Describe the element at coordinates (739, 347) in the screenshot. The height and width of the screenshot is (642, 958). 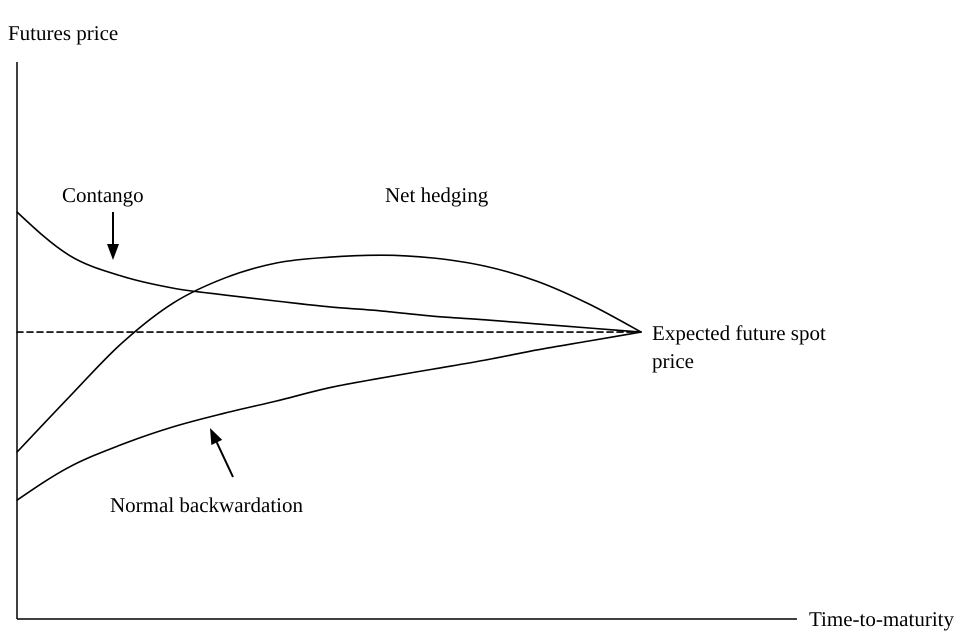
I see `series-label: Expected future spot price` at that location.